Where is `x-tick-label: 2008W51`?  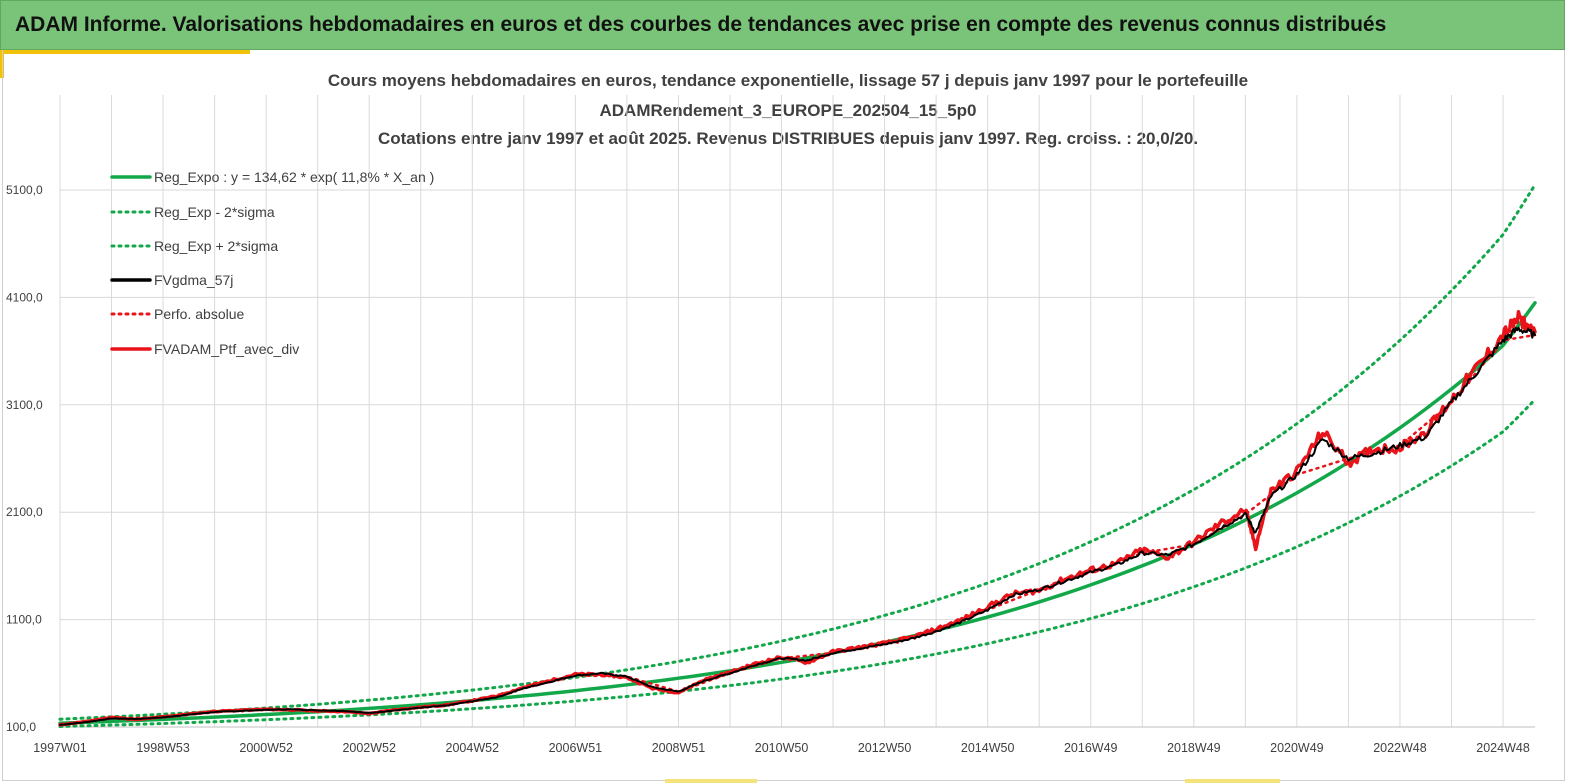 x-tick-label: 2008W51 is located at coordinates (679, 748).